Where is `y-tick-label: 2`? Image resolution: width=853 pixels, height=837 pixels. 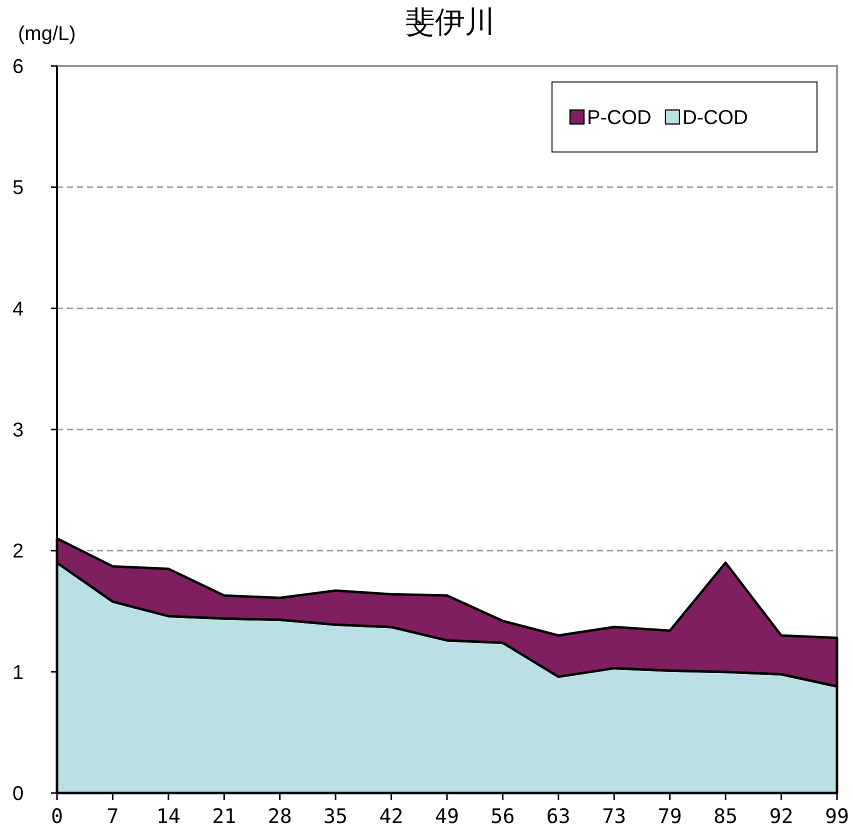 y-tick-label: 2 is located at coordinates (18, 551).